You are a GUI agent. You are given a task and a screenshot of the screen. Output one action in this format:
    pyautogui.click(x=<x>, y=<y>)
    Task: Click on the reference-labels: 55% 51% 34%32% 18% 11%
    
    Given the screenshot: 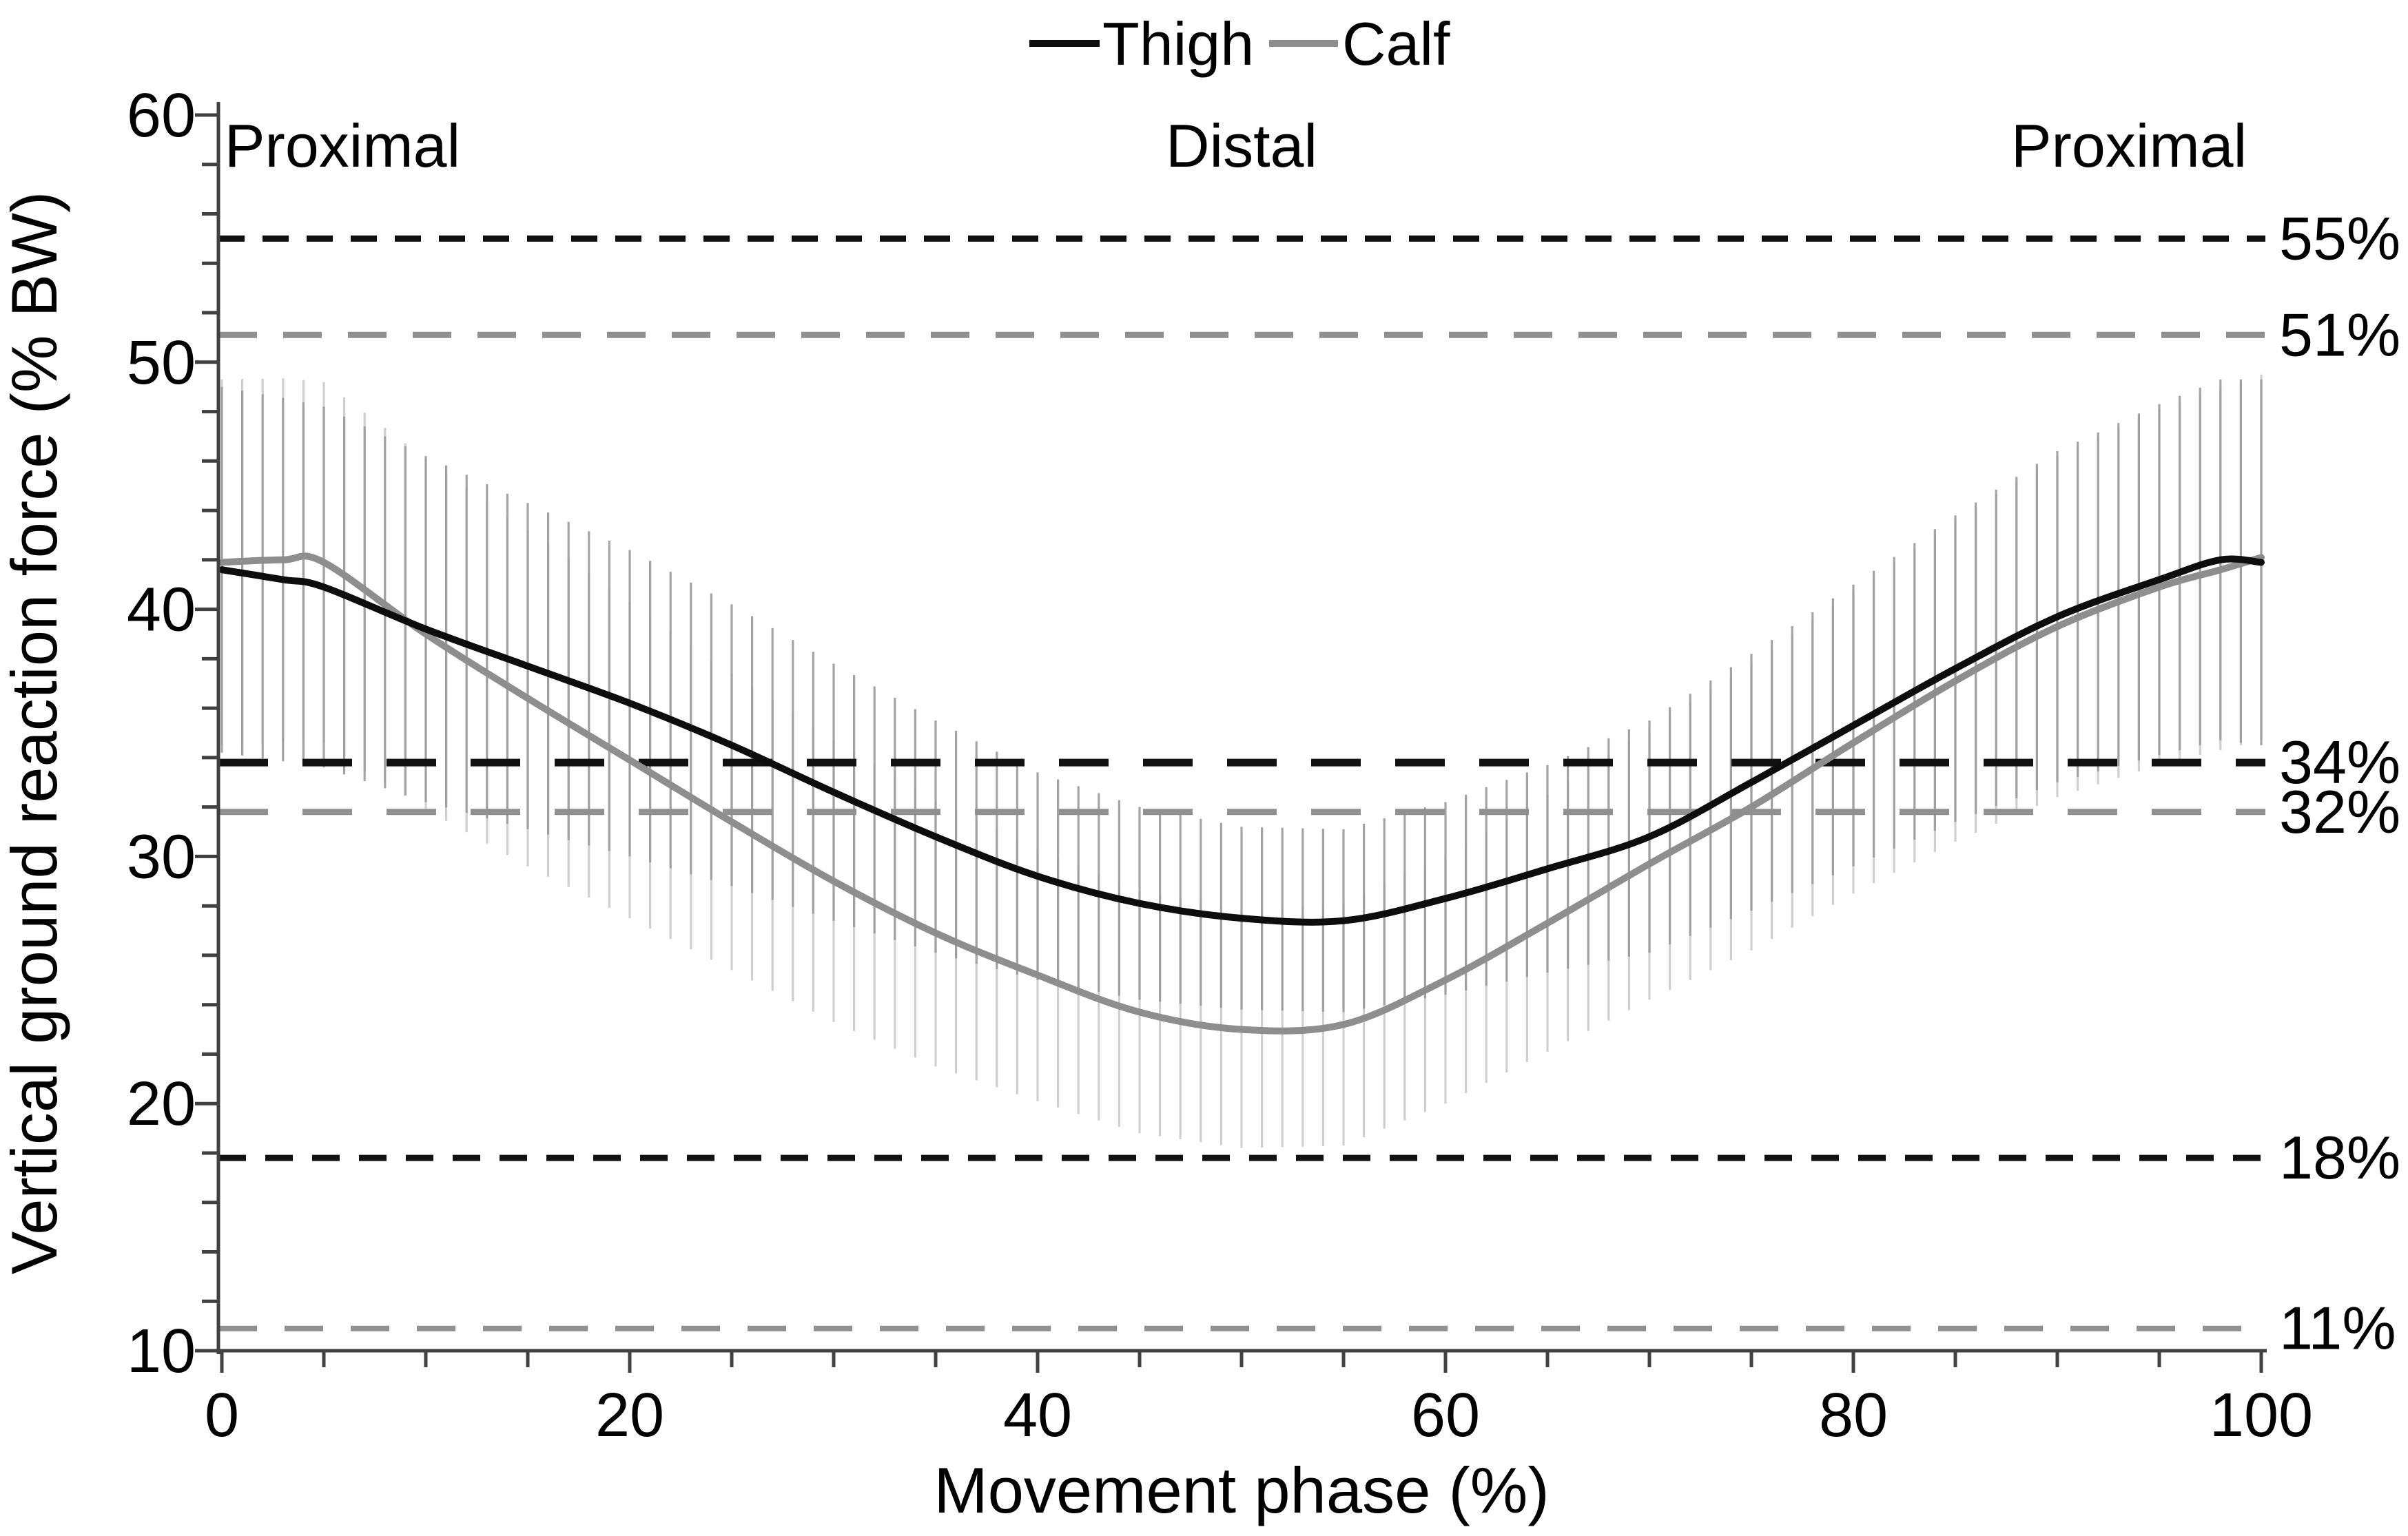 What is the action you would take?
    pyautogui.click(x=2339, y=783)
    